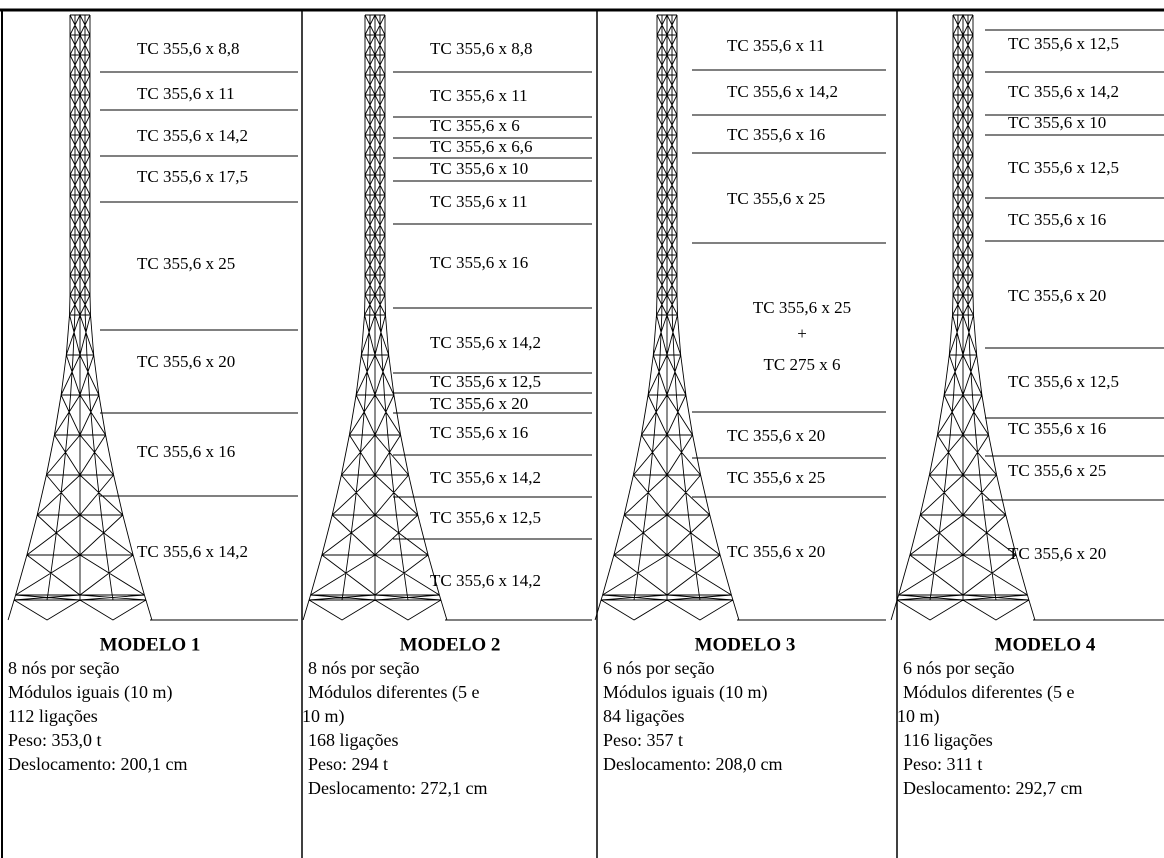  Describe the element at coordinates (692, 764) in the screenshot. I see `model-info: Deslocamento: 208,0 cm` at that location.